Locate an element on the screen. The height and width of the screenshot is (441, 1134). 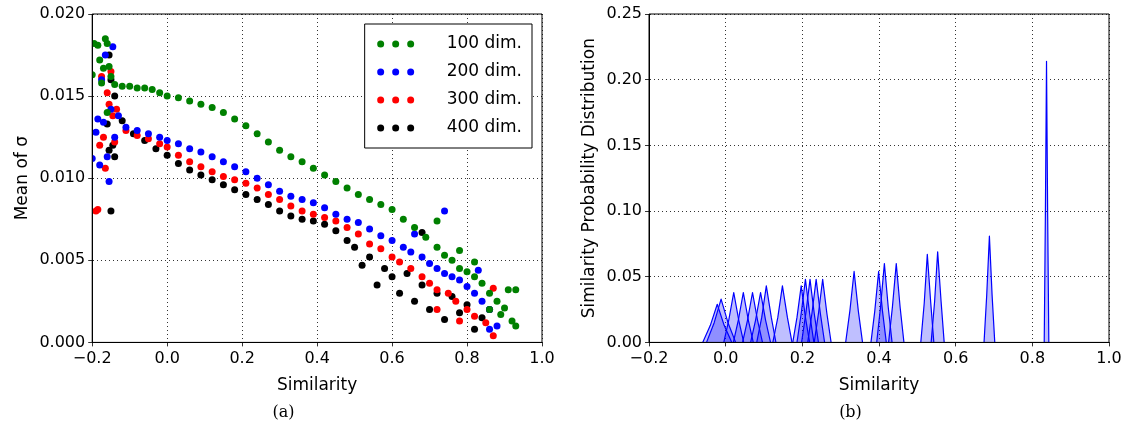
text: (a) is located at coordinates (283, 411).